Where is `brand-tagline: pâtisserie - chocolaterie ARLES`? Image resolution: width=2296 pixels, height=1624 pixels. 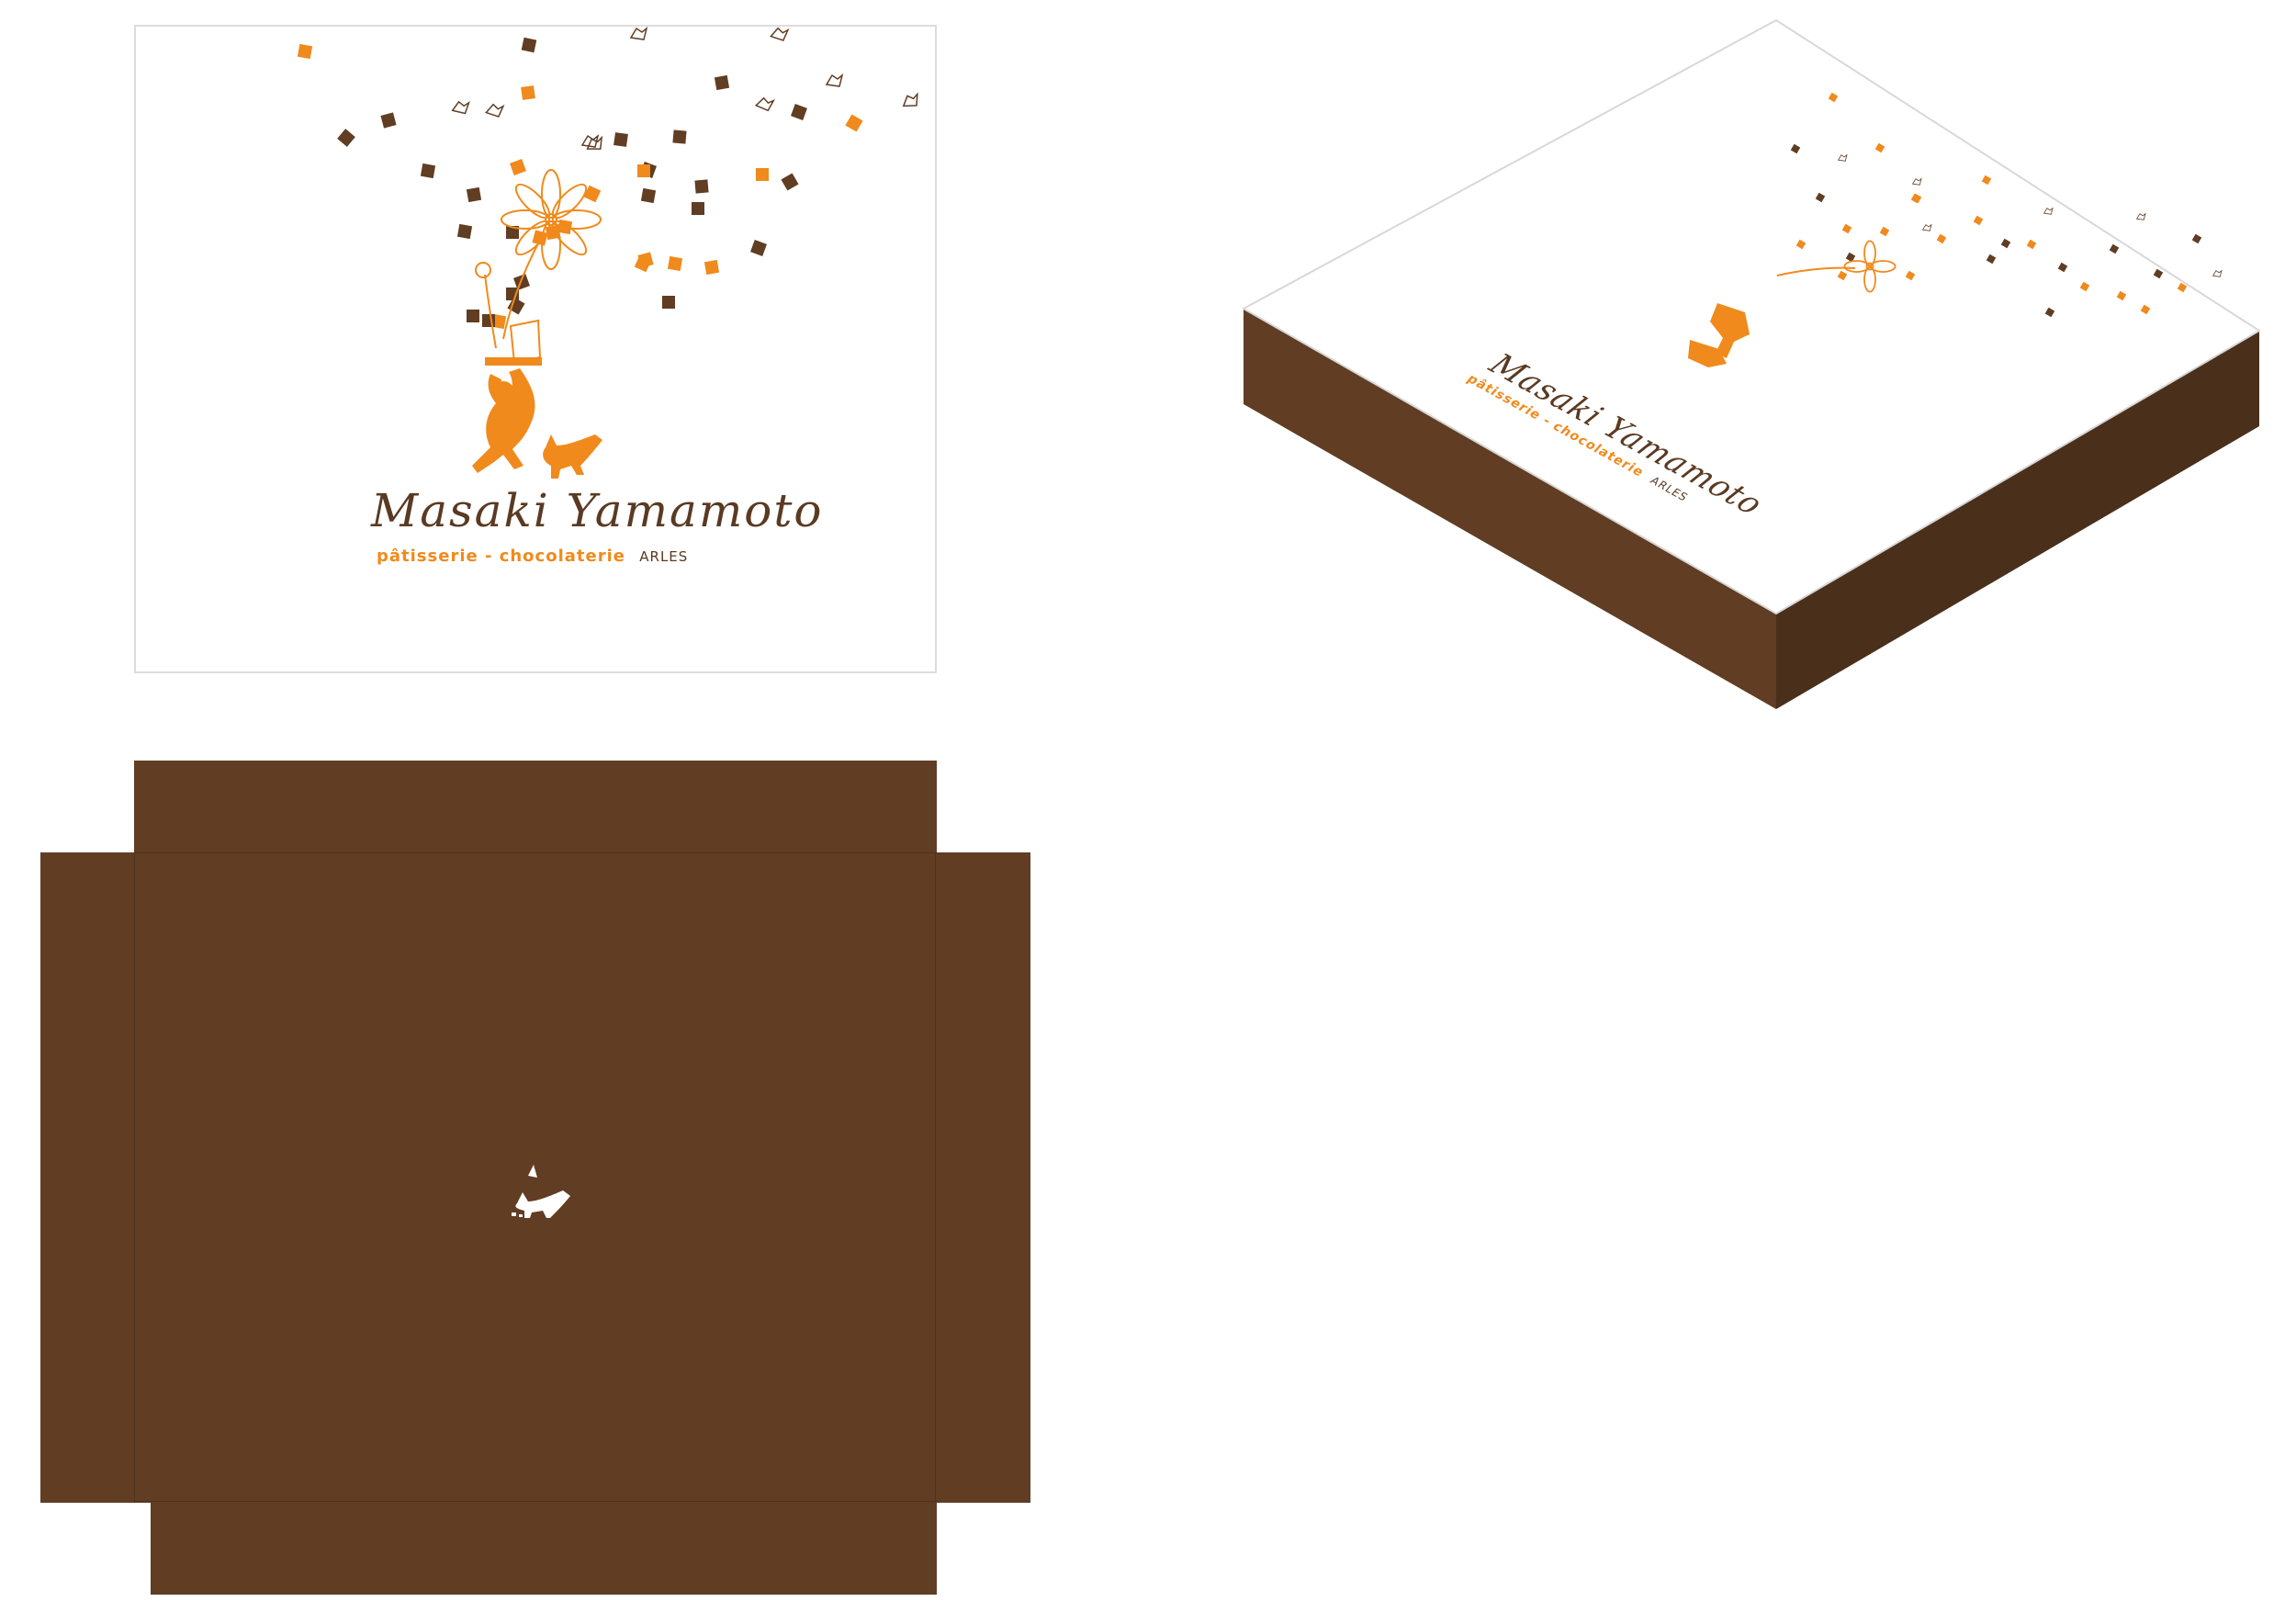
brand-tagline: pâtisserie - chocolaterie ARLES is located at coordinates (532, 556).